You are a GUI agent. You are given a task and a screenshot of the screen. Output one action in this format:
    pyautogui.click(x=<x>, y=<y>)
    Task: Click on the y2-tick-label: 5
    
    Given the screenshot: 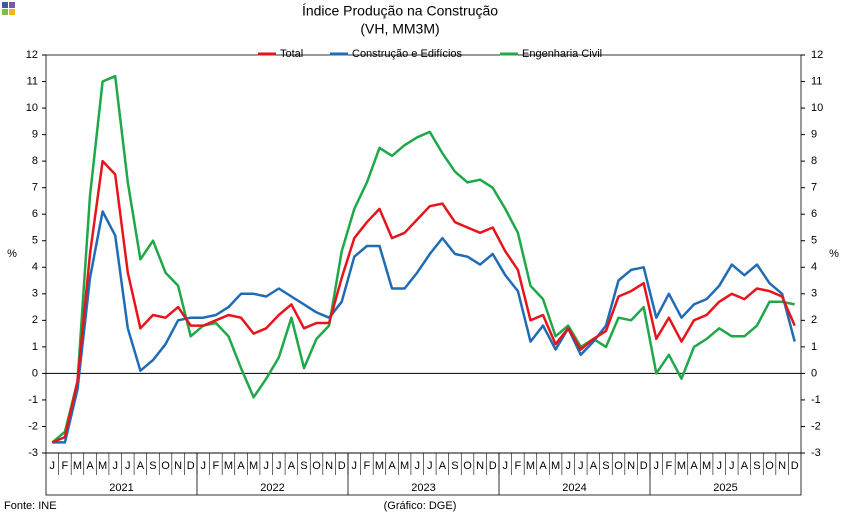 What is the action you would take?
    pyautogui.click(x=814, y=241)
    